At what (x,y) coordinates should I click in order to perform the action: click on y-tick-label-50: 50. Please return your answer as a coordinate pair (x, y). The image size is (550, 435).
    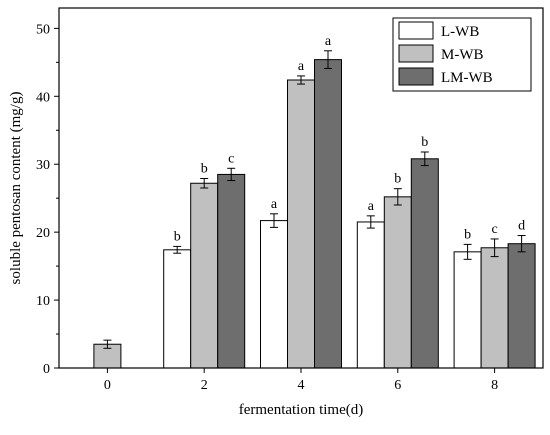
    Looking at the image, I should click on (43, 29).